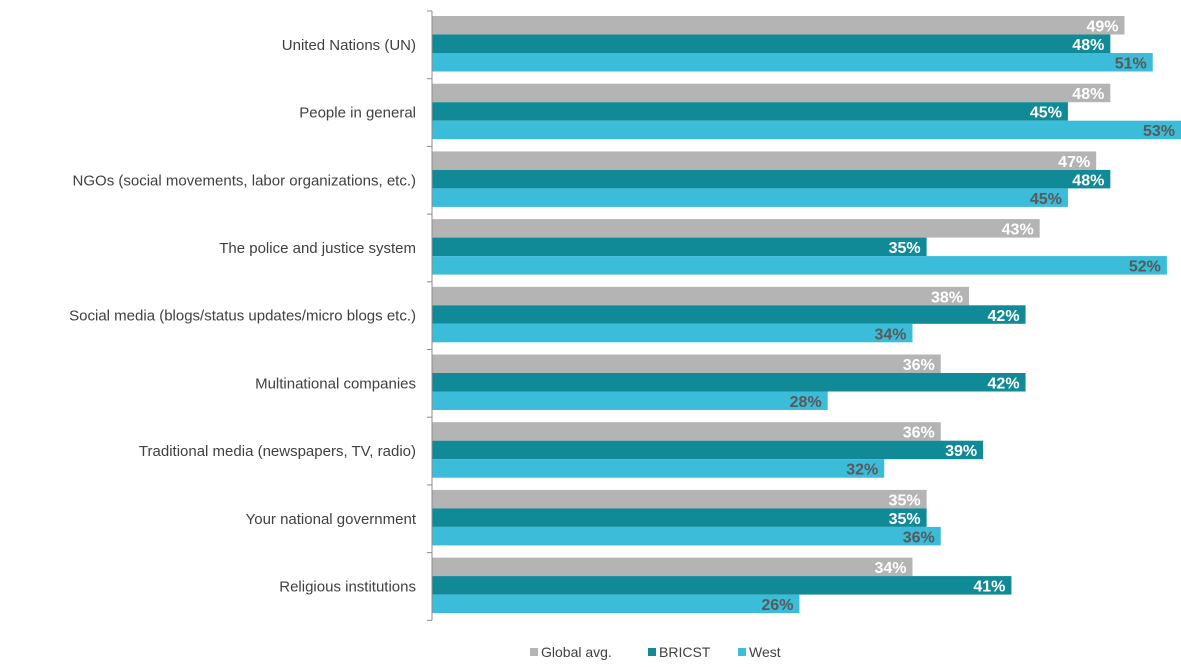 This screenshot has height=667, width=1181. What do you see at coordinates (576, 652) in the screenshot?
I see `legend-label: Global avg.` at bounding box center [576, 652].